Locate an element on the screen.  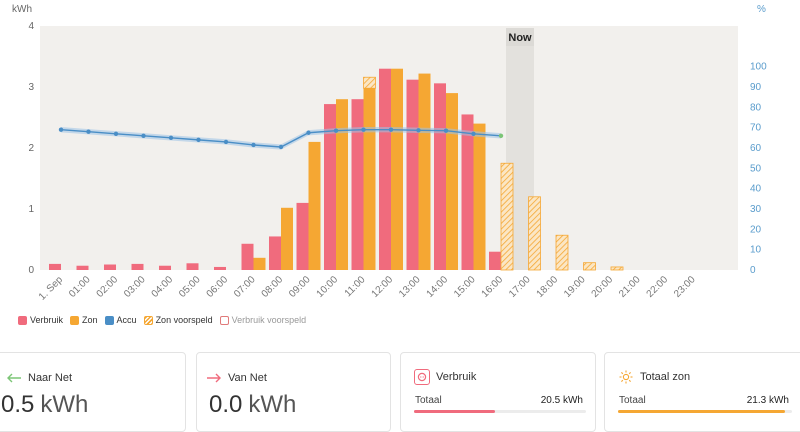
x-tick-label: 17:00 is located at coordinates (520, 287).